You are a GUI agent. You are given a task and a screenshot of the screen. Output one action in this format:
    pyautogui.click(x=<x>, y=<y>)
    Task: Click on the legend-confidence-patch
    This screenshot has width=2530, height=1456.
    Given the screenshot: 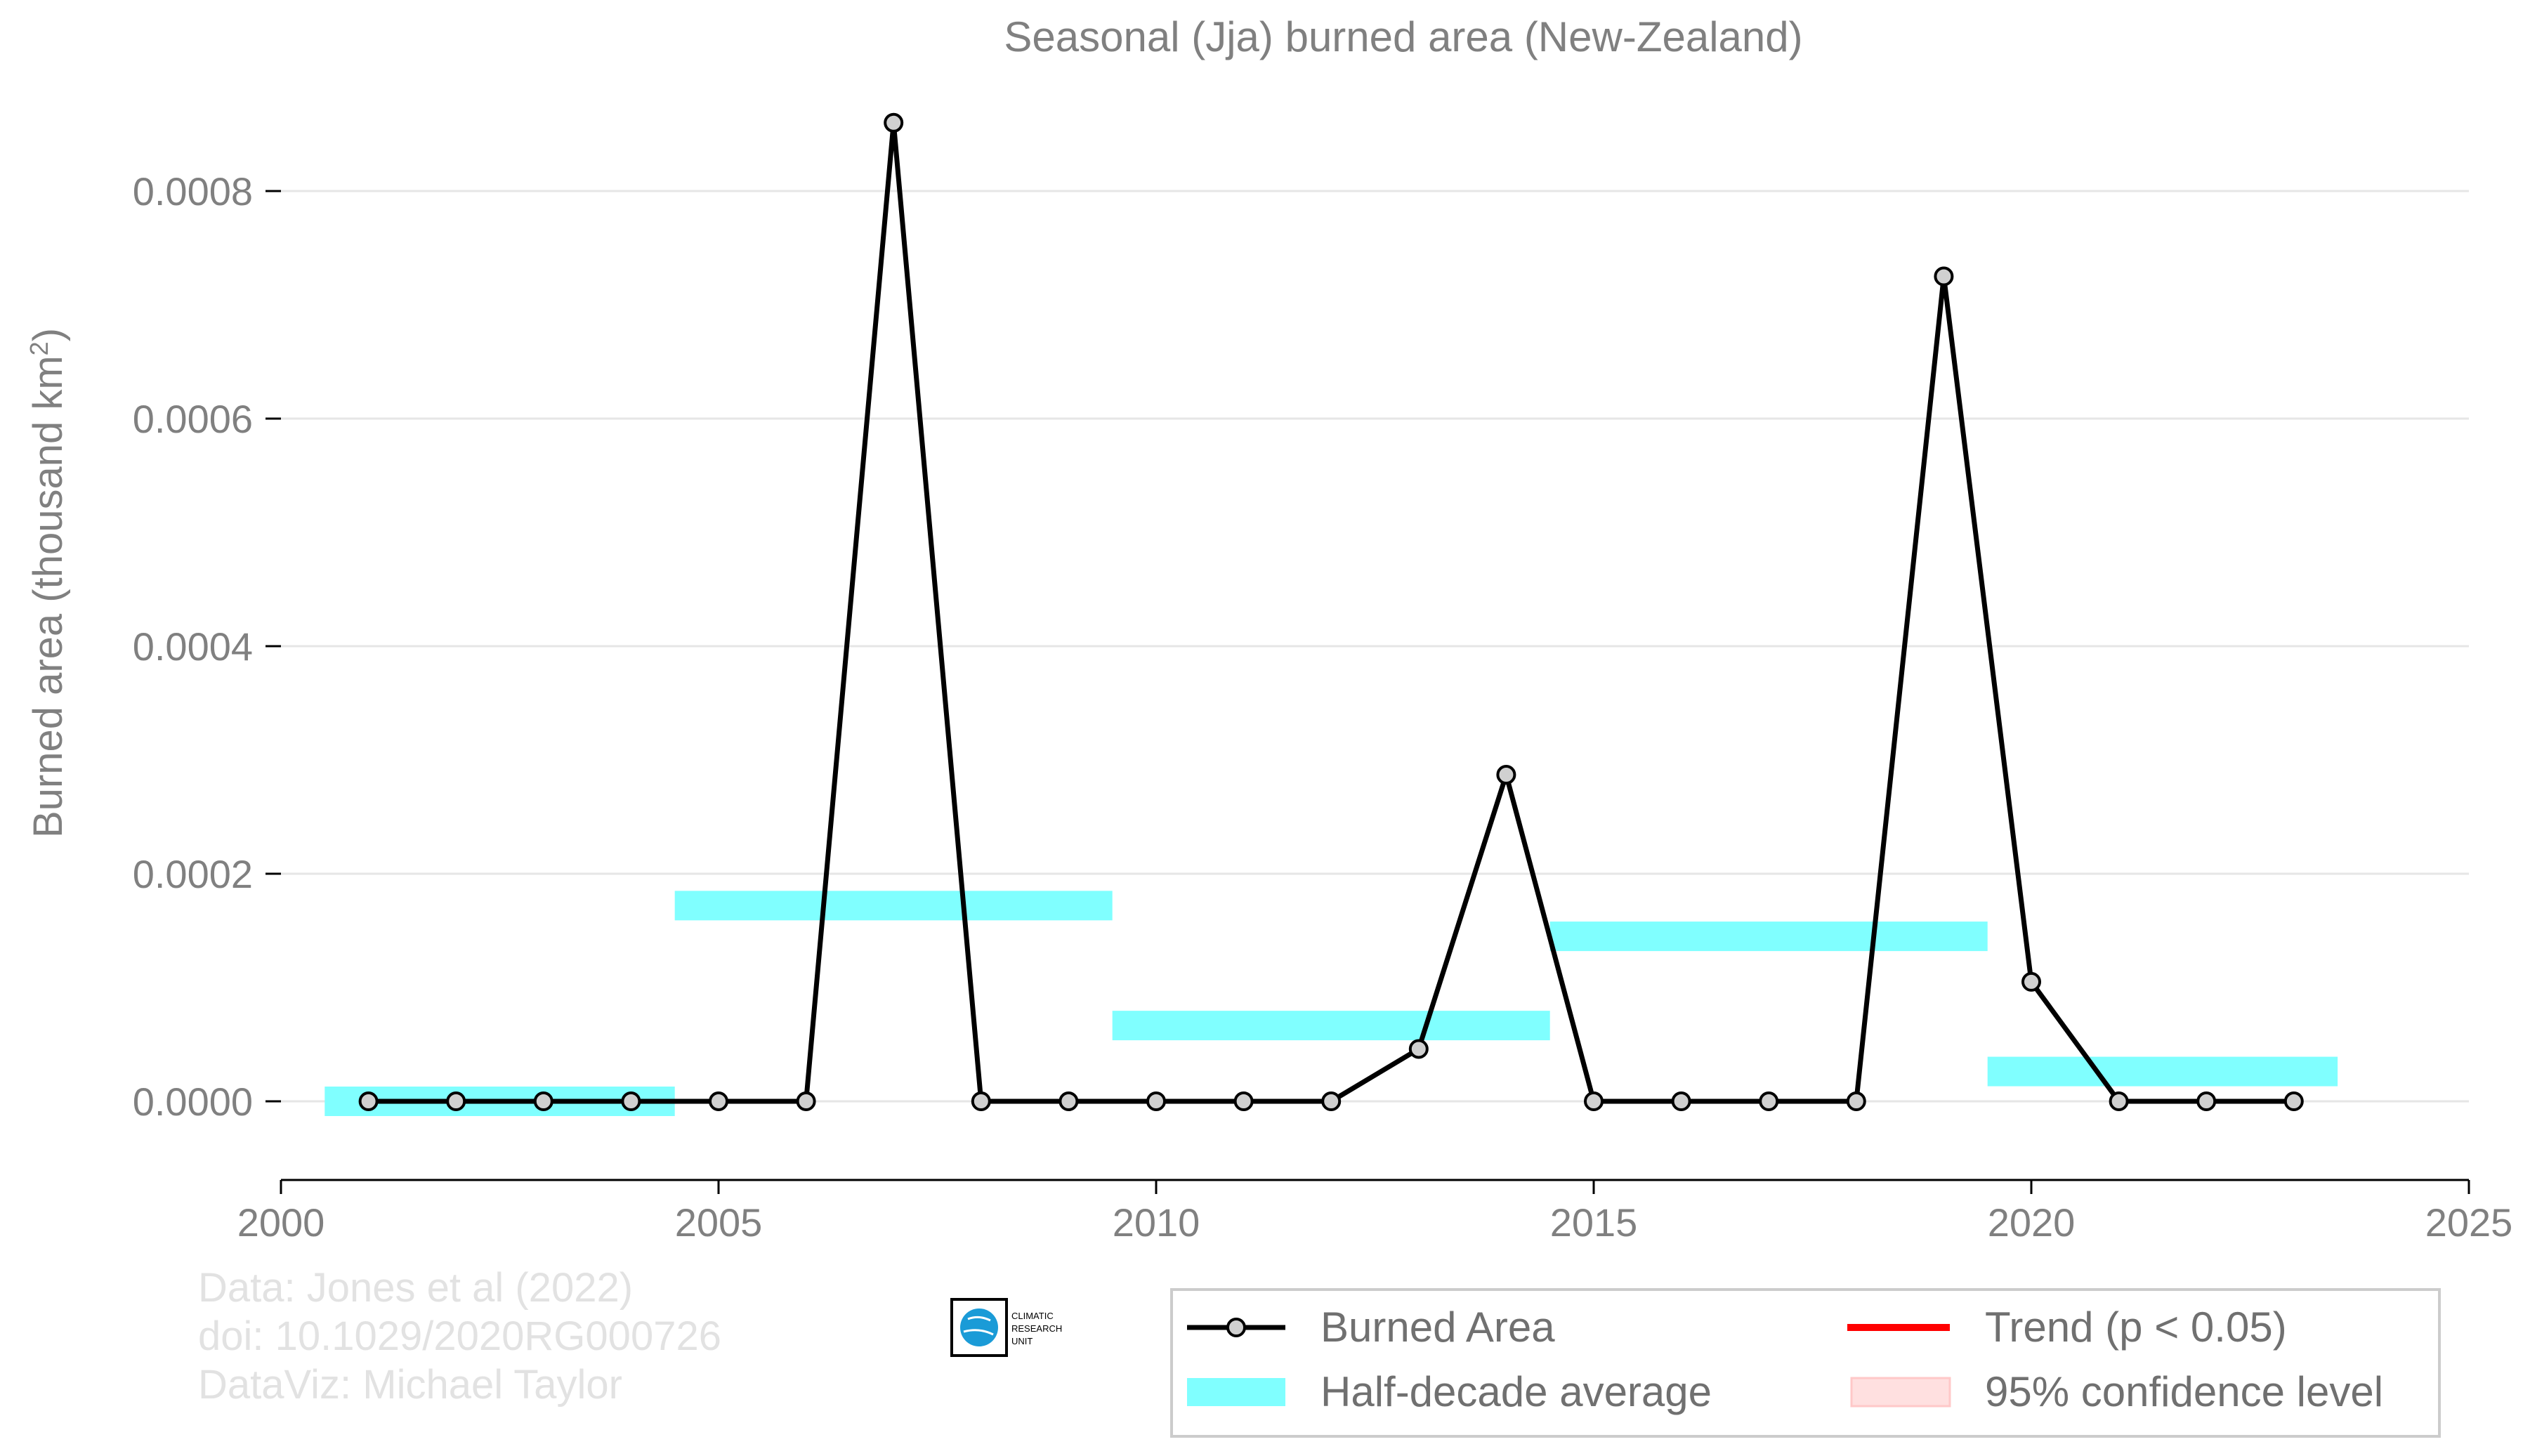 What is the action you would take?
    pyautogui.click(x=1901, y=1392)
    